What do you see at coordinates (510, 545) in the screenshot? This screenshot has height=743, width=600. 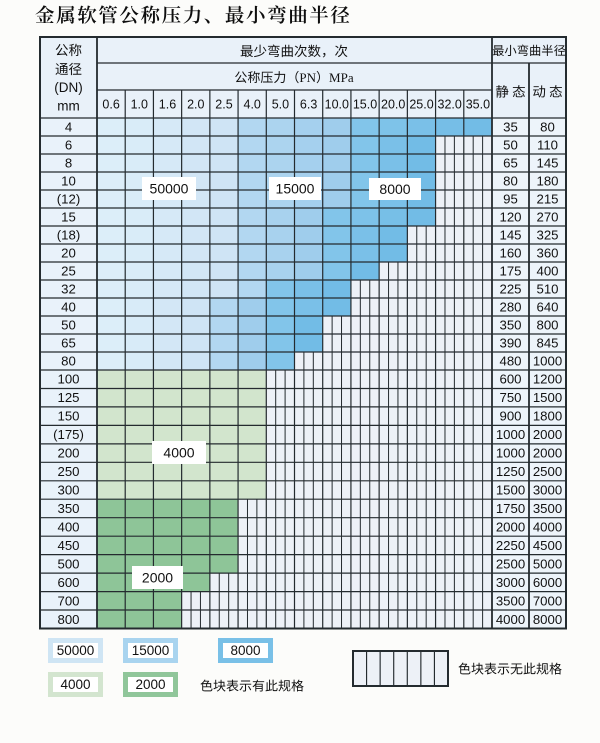 I see `svg-text: 2250` at bounding box center [510, 545].